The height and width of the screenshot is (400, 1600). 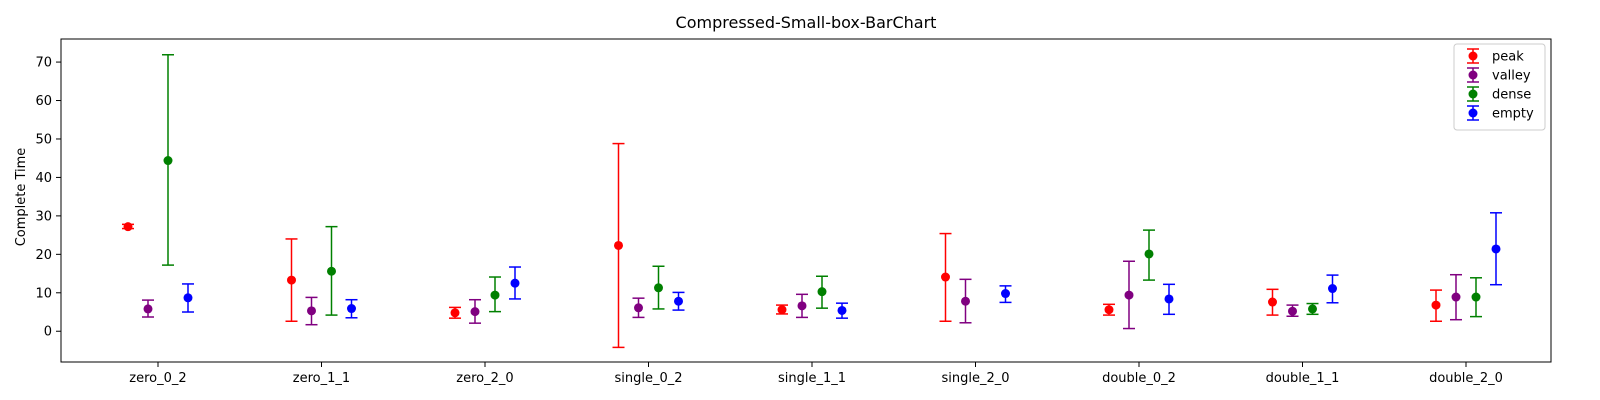 I want to click on legend-item-dense: dense, so click(x=1499, y=94).